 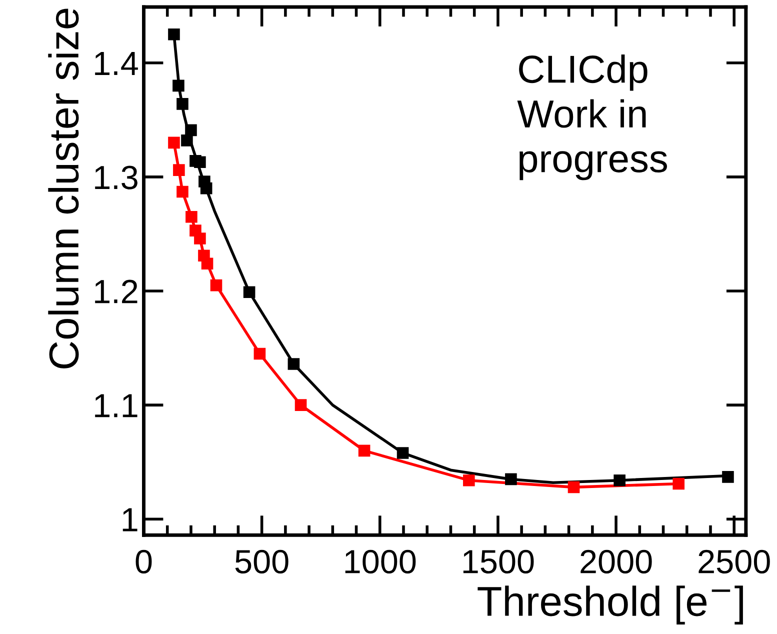 I want to click on x-tick-label: 1000, so click(x=380, y=562).